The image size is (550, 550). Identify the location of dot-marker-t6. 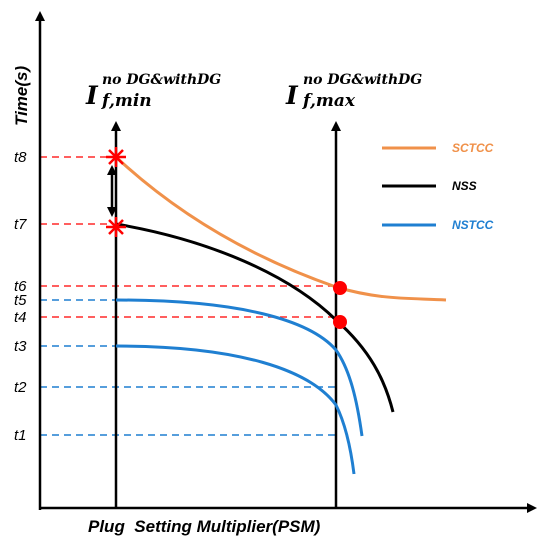
(340, 288).